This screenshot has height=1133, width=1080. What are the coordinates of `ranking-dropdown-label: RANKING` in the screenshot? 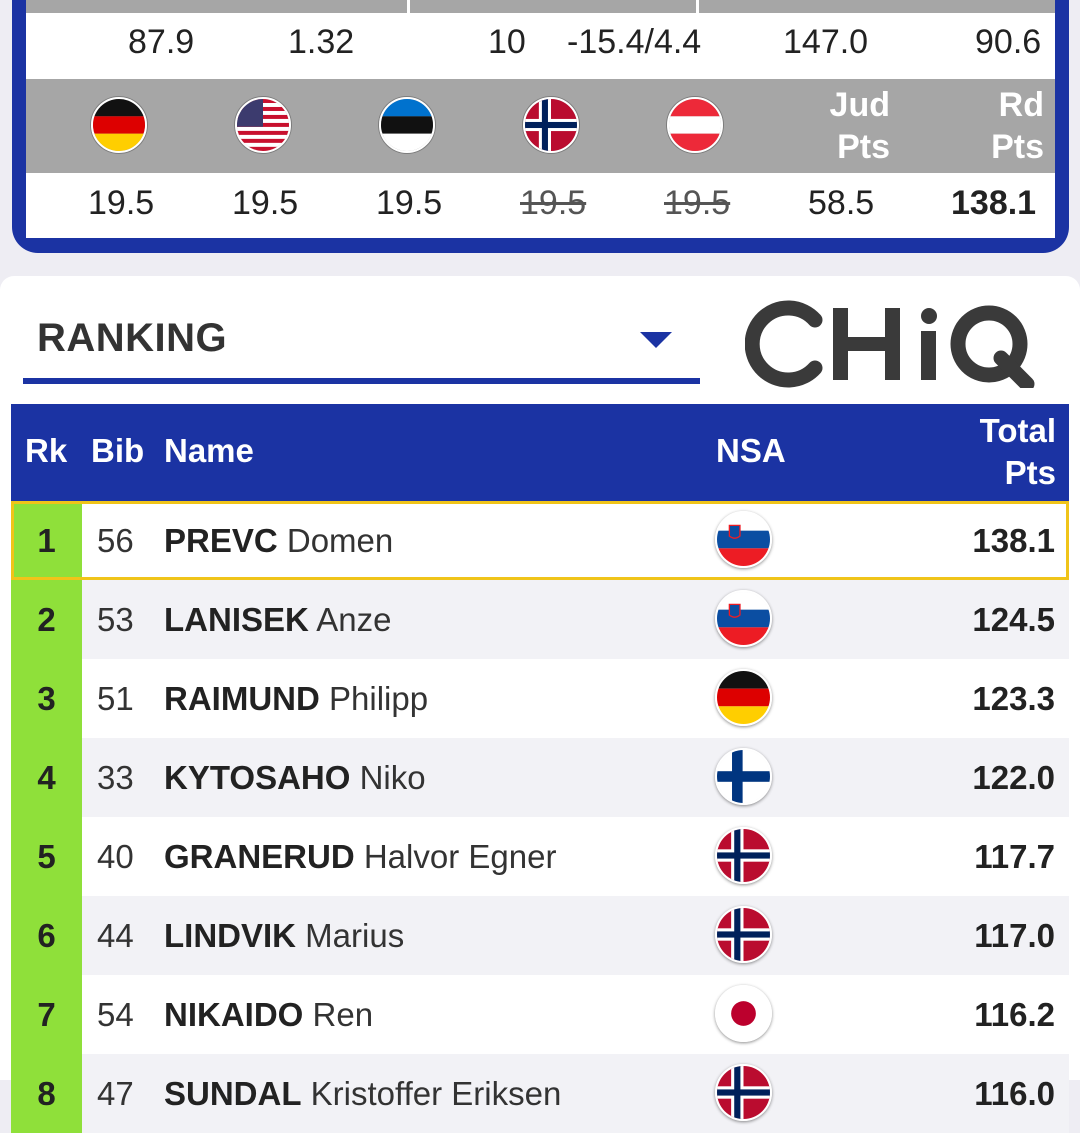 It's located at (132, 338).